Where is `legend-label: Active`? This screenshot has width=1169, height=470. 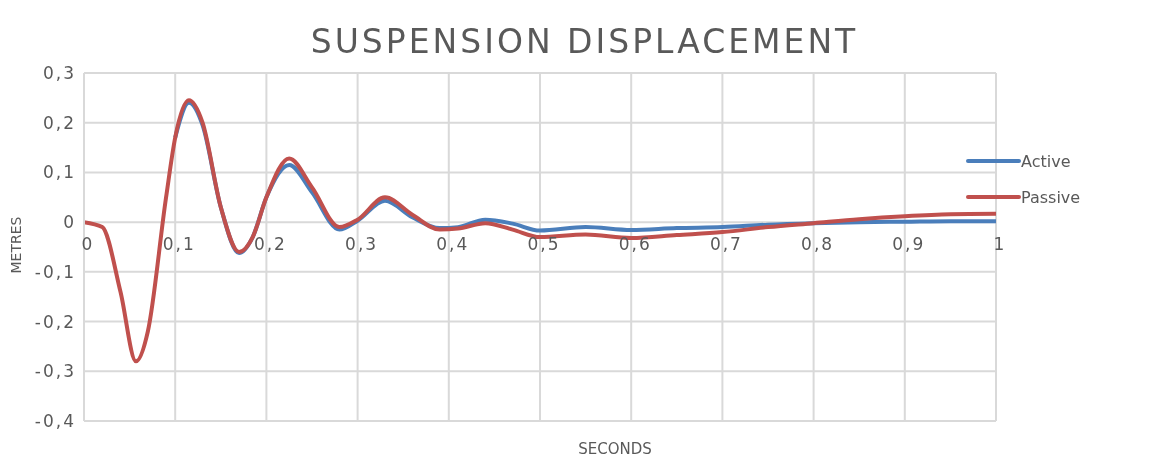 legend-label: Active is located at coordinates (1046, 161).